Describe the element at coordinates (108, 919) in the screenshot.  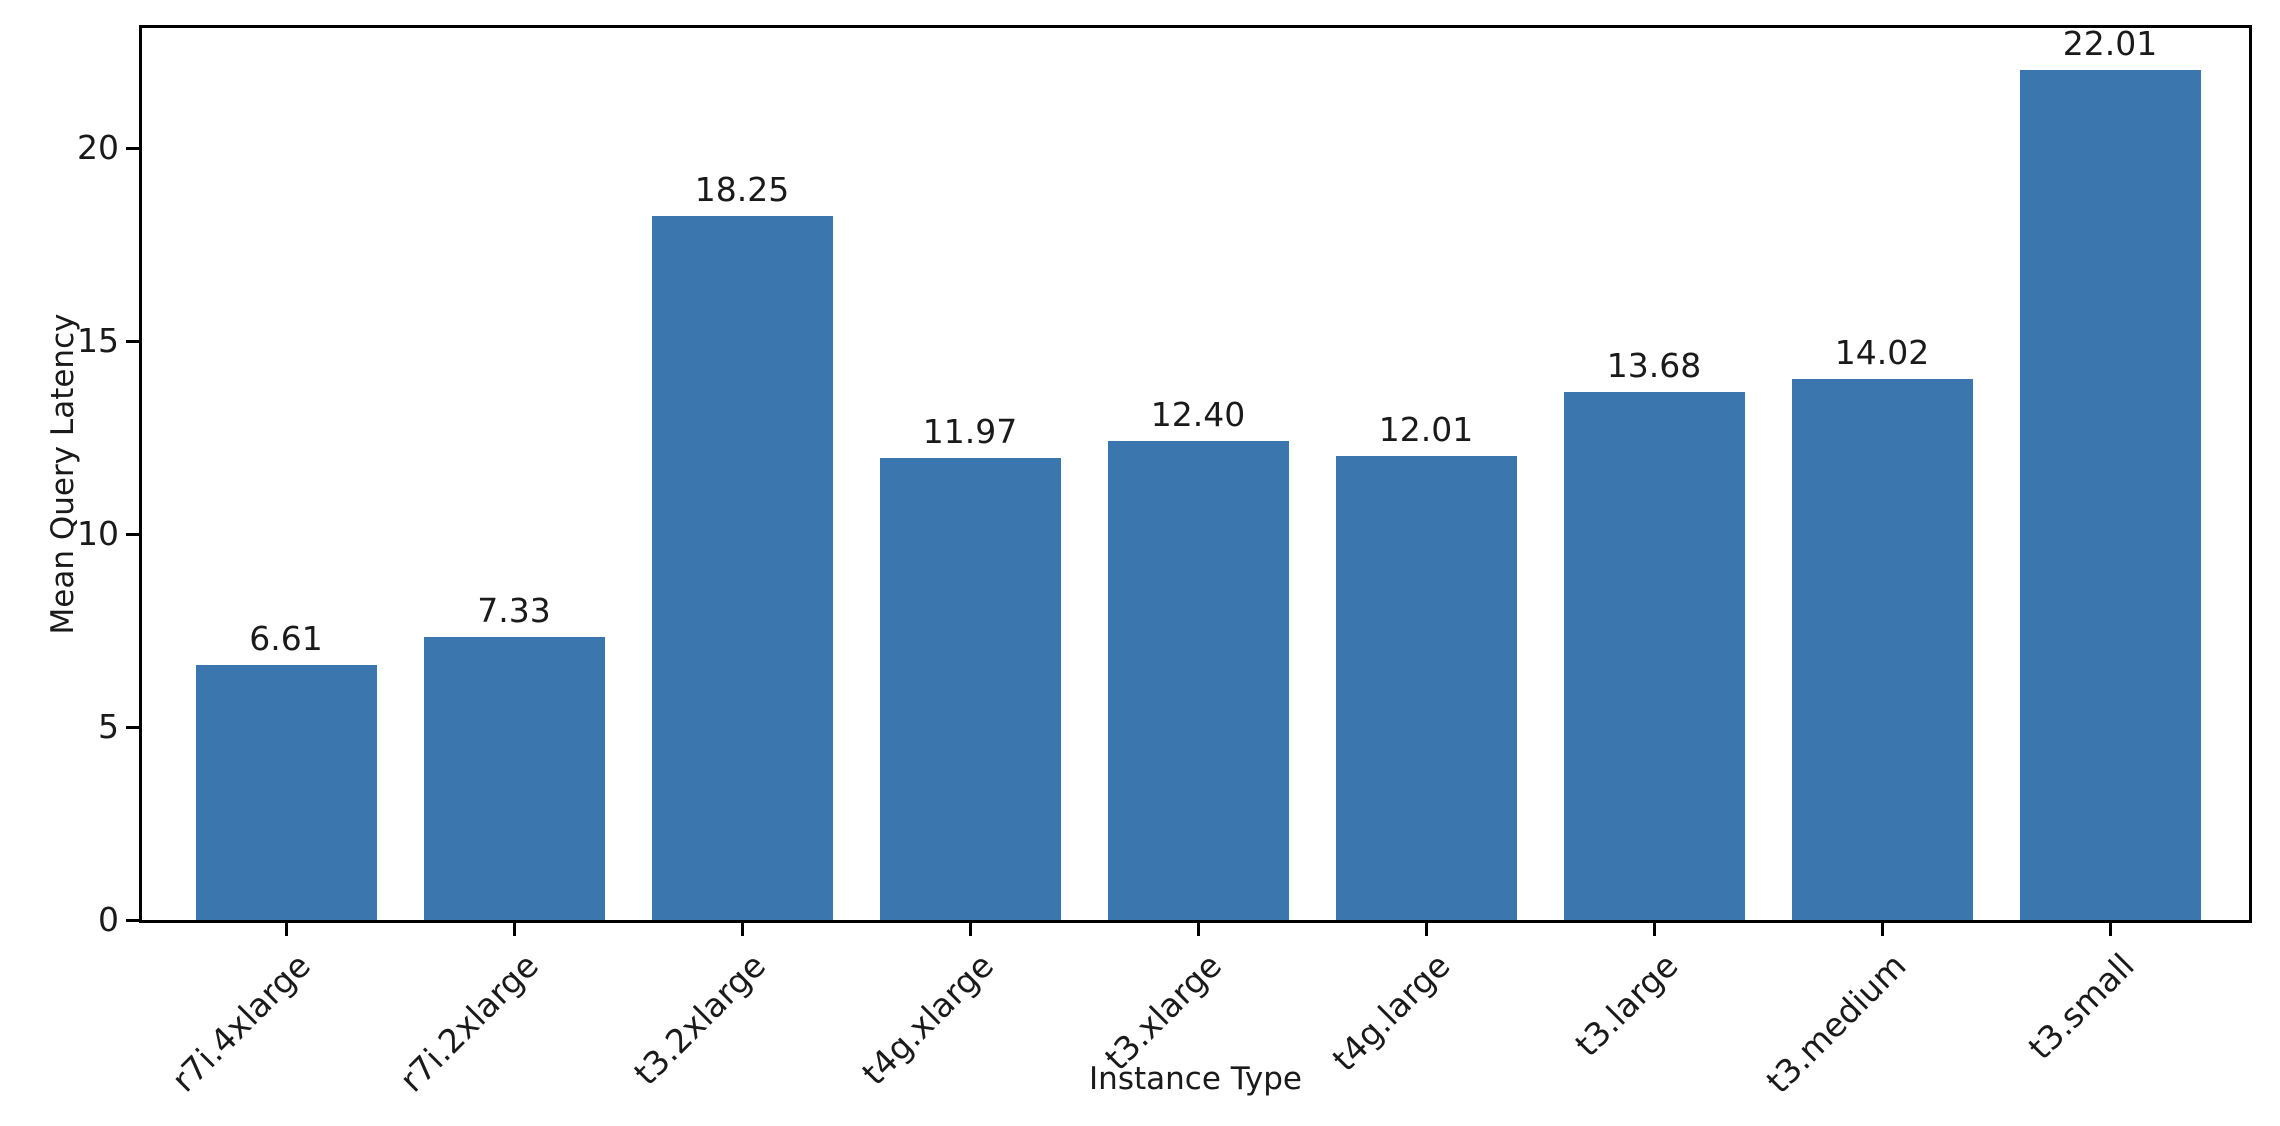
I see `y-tick-label: 0` at that location.